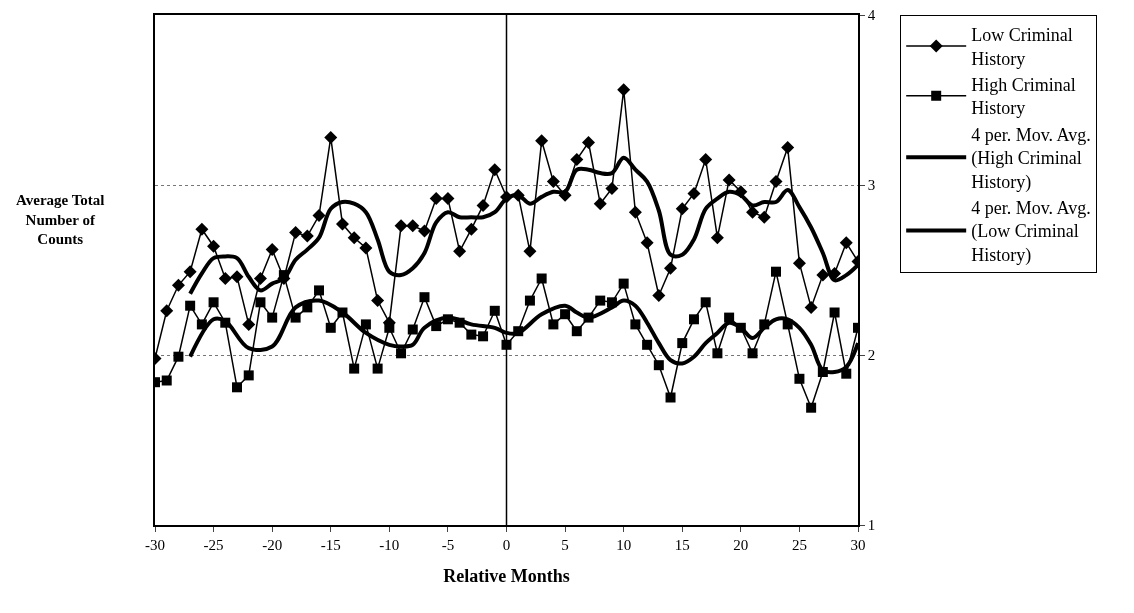 The height and width of the screenshot is (613, 1134). Describe the element at coordinates (871, 15) in the screenshot. I see `y-tick-label: 4` at that location.